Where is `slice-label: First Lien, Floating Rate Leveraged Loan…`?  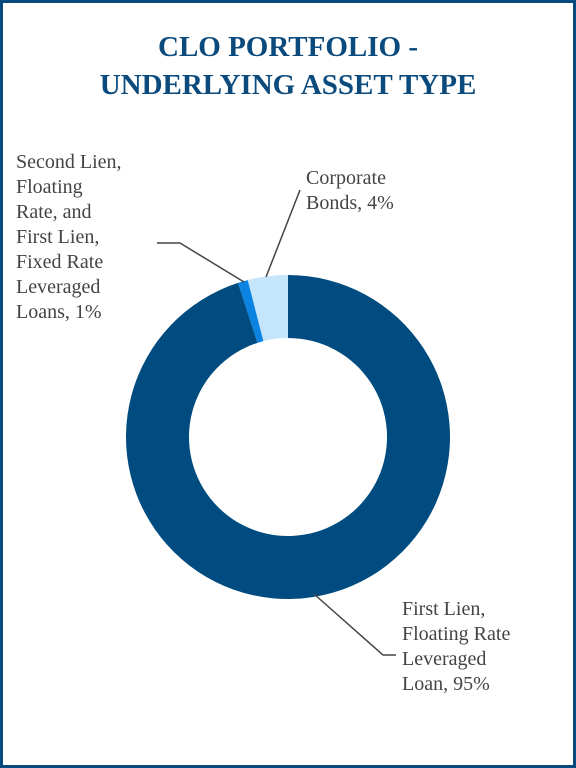 slice-label: First Lien, Floating Rate Leveraged Loan… is located at coordinates (456, 646).